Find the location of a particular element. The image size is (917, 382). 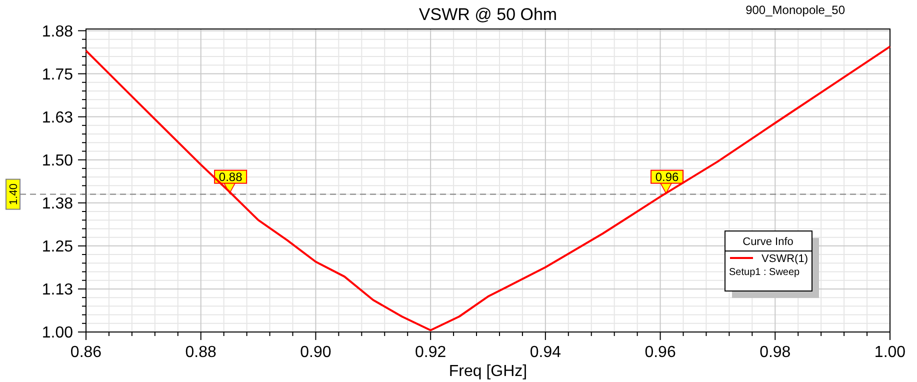

ref-line-label: 1.40 is located at coordinates (14, 194).